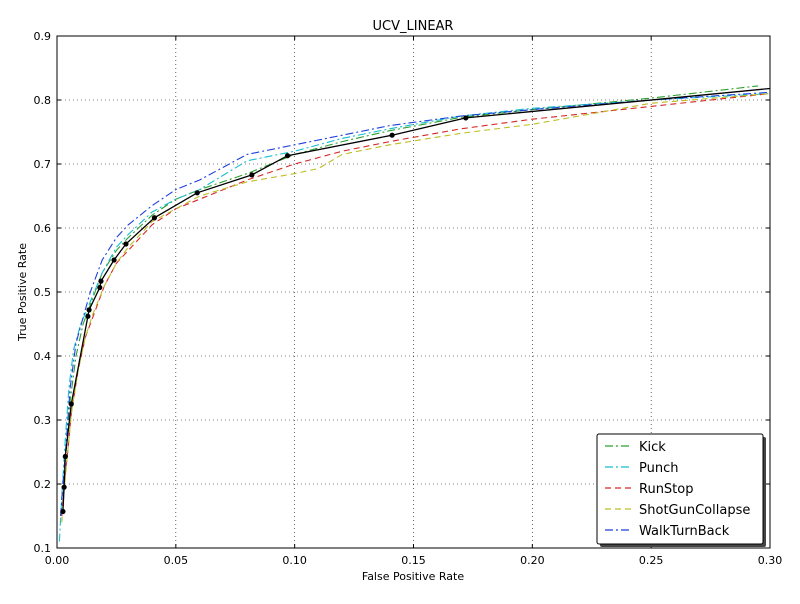 This screenshot has width=800, height=604. I want to click on legend-box, so click(680, 489).